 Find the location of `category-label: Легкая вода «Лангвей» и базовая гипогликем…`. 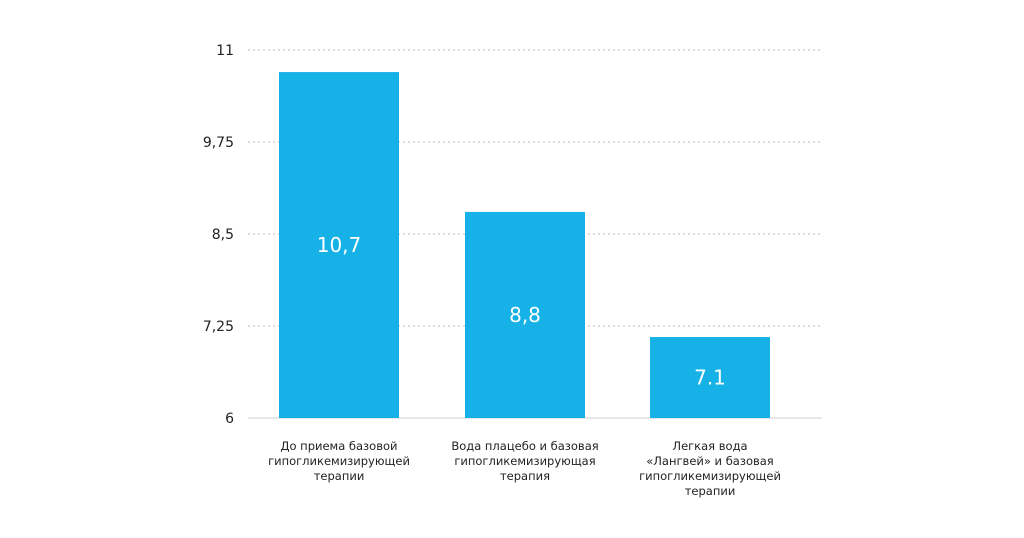

category-label: Легкая вода «Лангвей» и базовая гипогликем… is located at coordinates (710, 468).